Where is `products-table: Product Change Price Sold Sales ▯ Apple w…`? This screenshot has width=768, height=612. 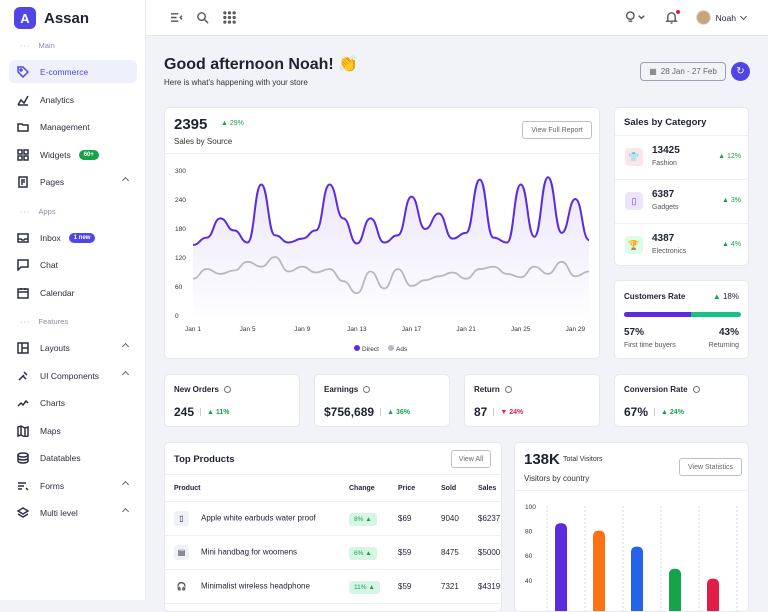 products-table: Product Change Price Sold Sales ▯ Apple w… is located at coordinates (333, 540).